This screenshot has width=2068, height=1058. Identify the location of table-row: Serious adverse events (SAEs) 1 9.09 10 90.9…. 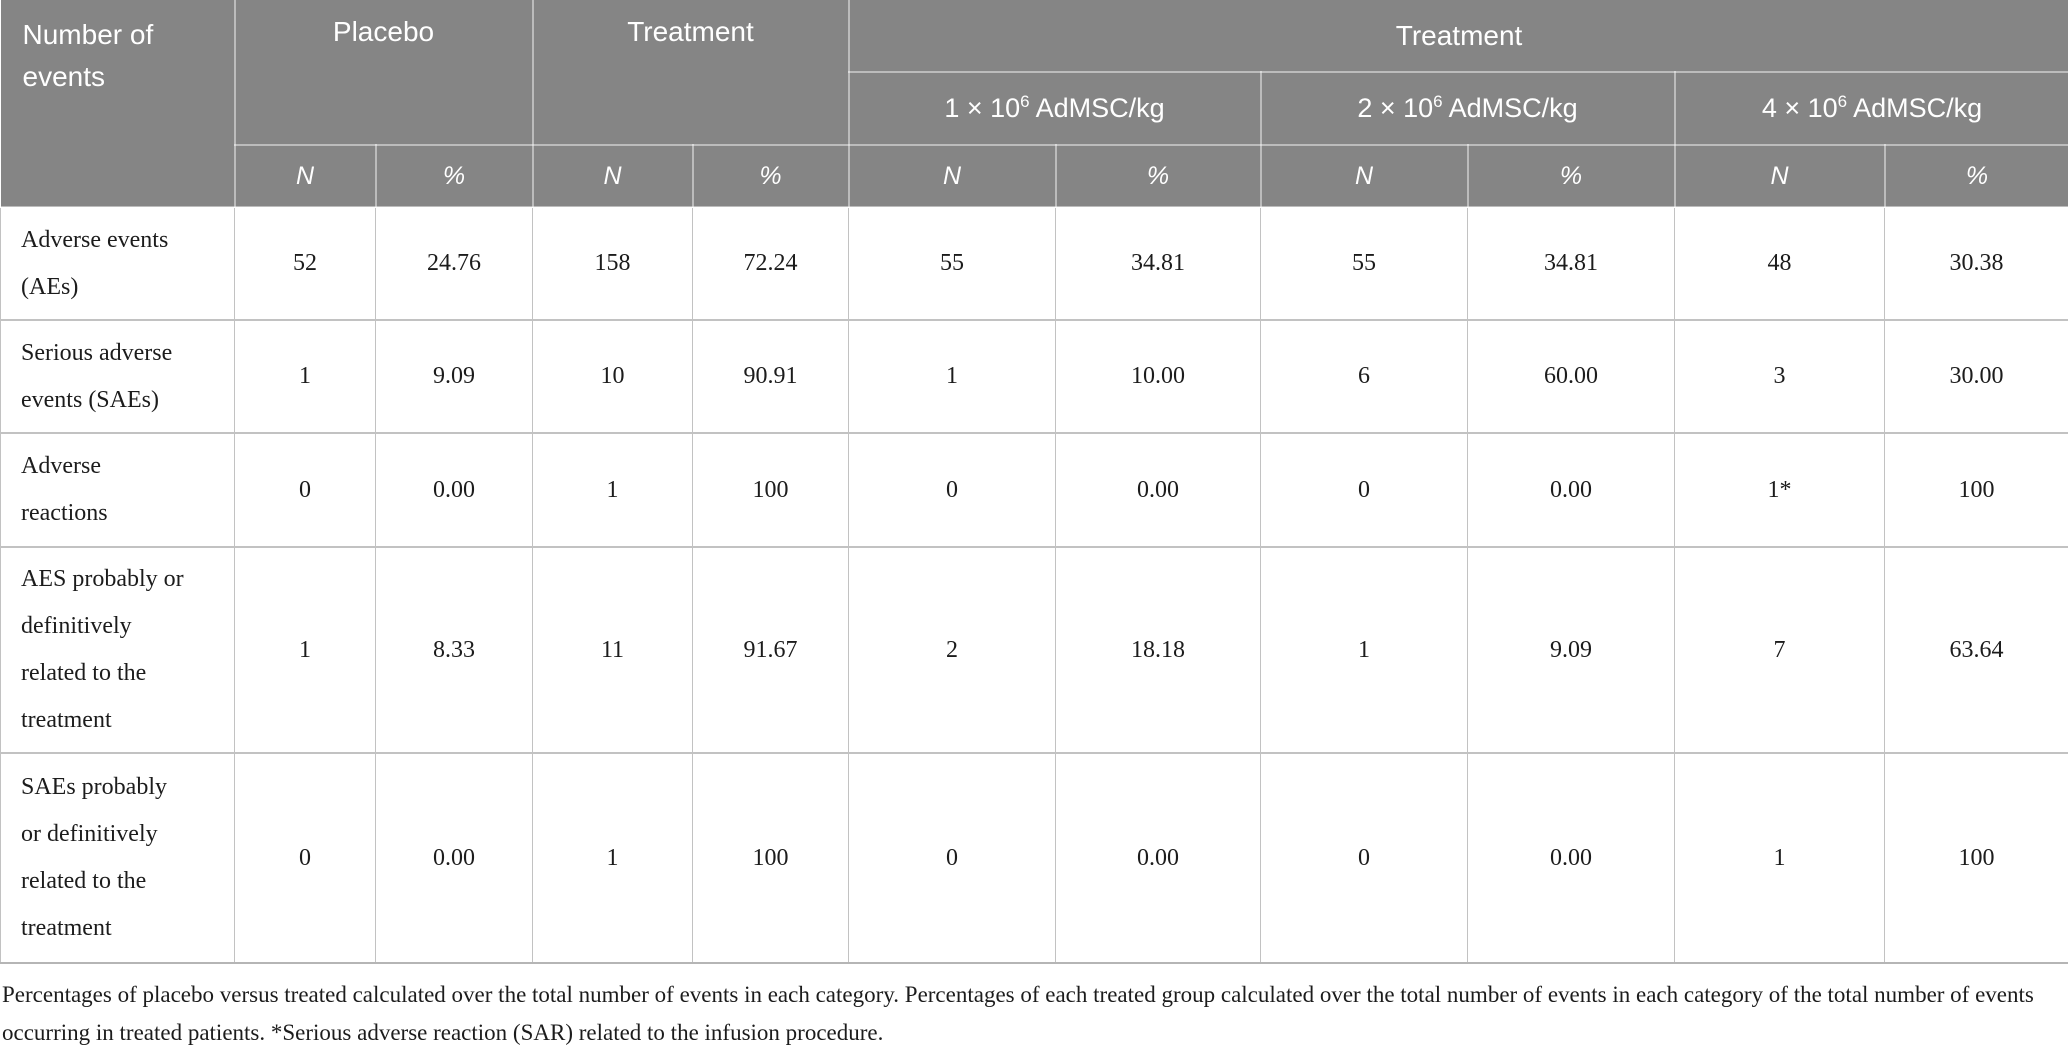
(1034, 376).